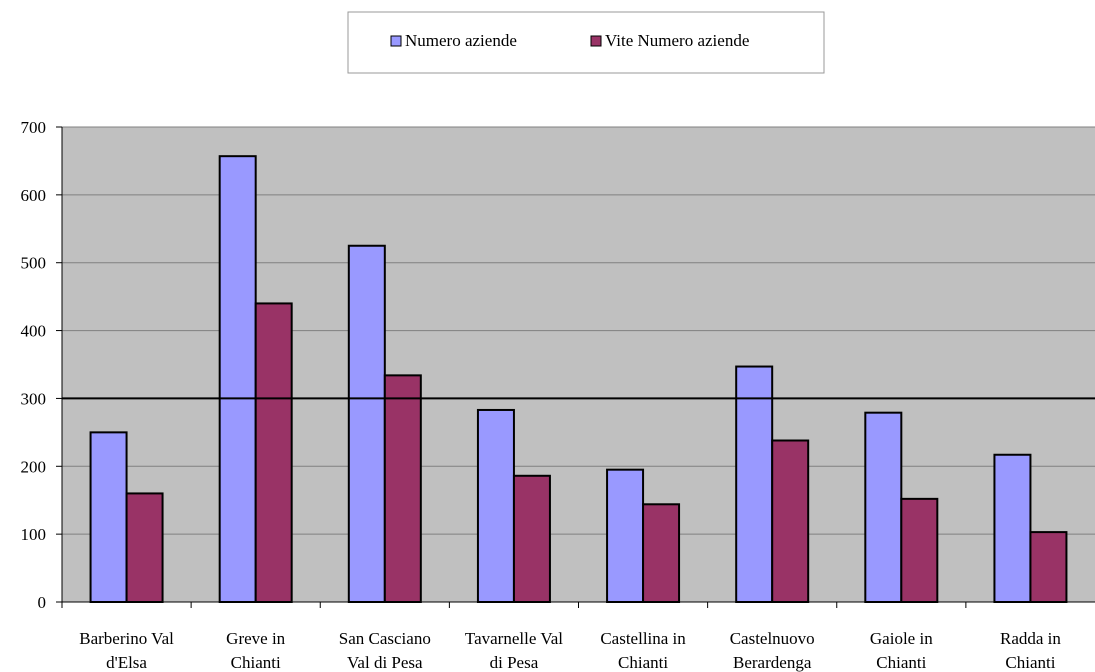 The image size is (1095, 672). I want to click on x-category-label-4-line-1: Chianti, so click(643, 662).